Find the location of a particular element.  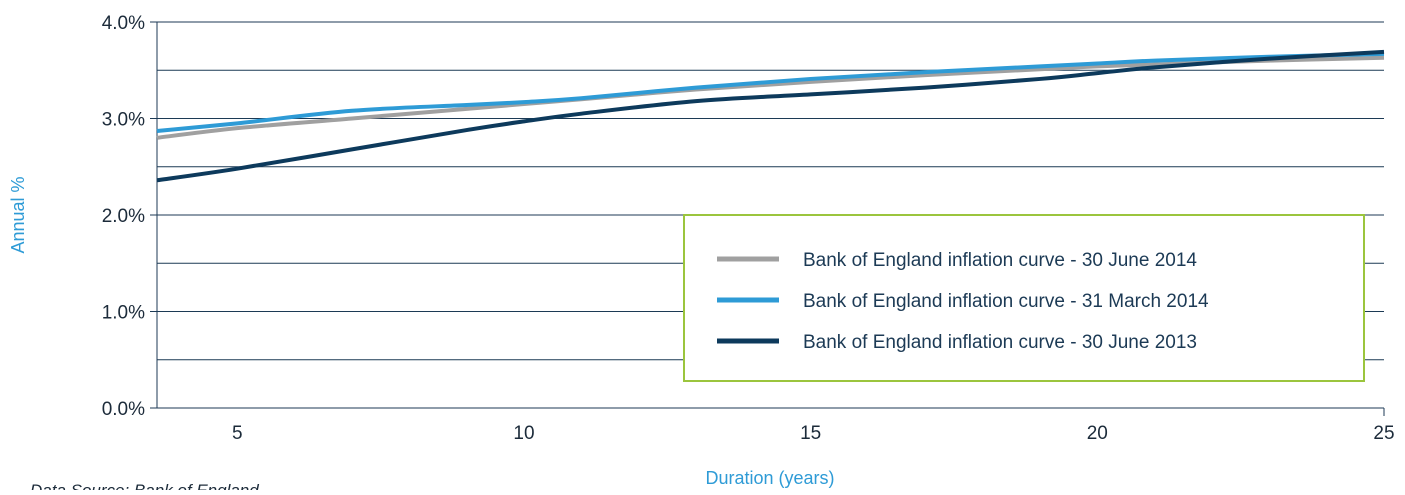

x-tick-label-2: 15 is located at coordinates (810, 433).